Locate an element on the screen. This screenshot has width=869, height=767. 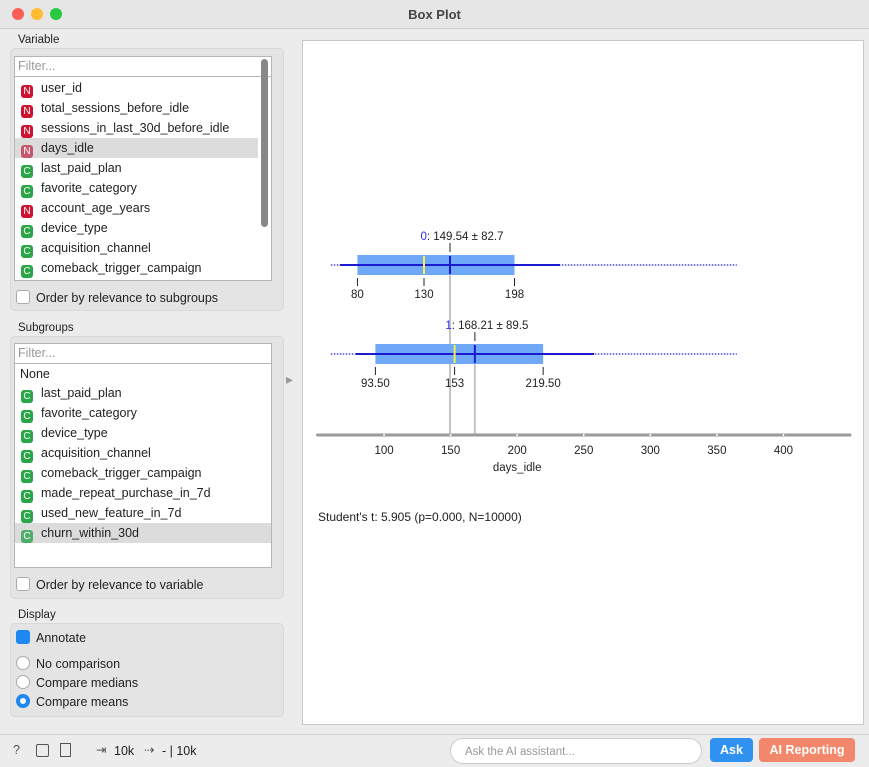
mean-annotation: 0: 149.54 ± 82.7 is located at coordinates (461, 237).